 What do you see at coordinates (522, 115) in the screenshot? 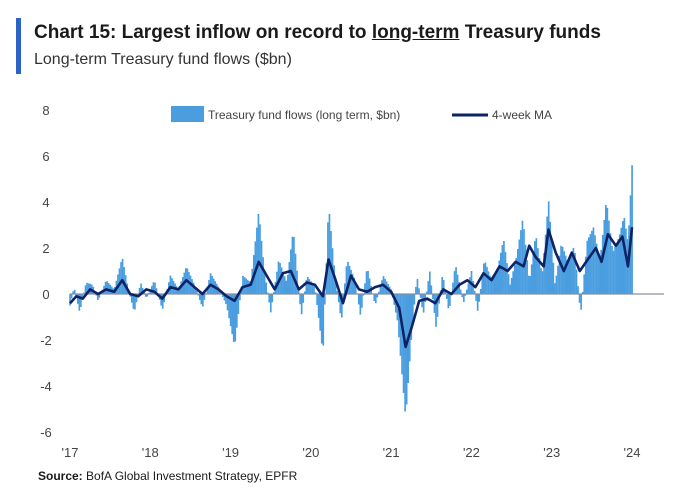
I see `legend-ma-label: 4-week MA` at bounding box center [522, 115].